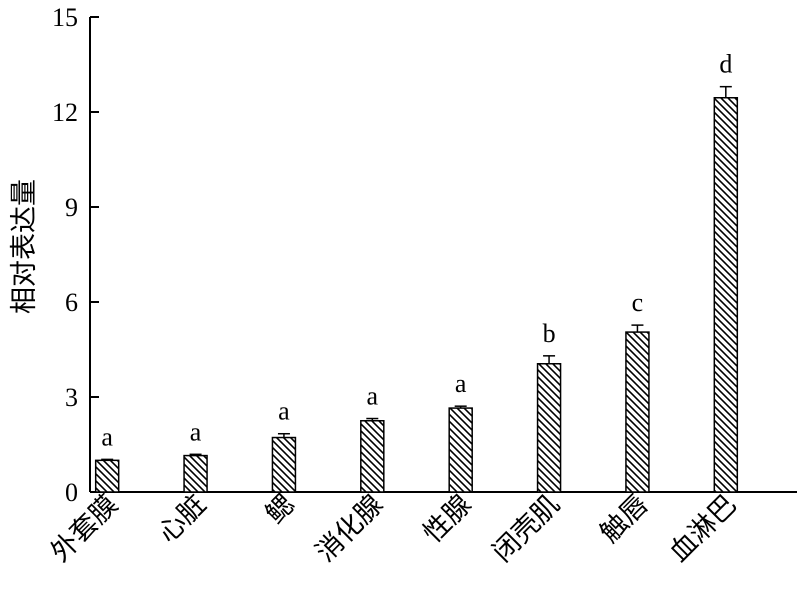  What do you see at coordinates (65, 112) in the screenshot?
I see `y-tick-label: 12` at bounding box center [65, 112].